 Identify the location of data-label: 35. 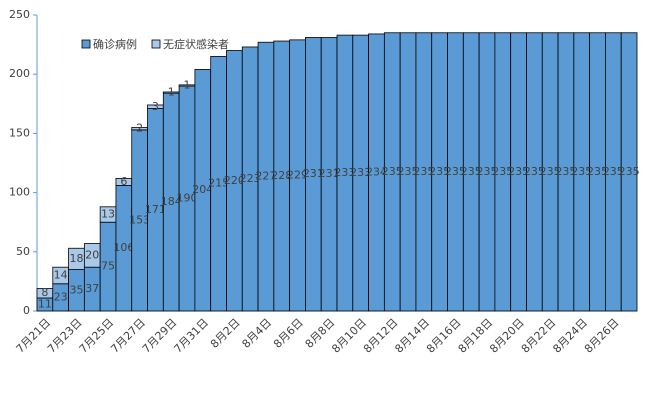
(76, 289).